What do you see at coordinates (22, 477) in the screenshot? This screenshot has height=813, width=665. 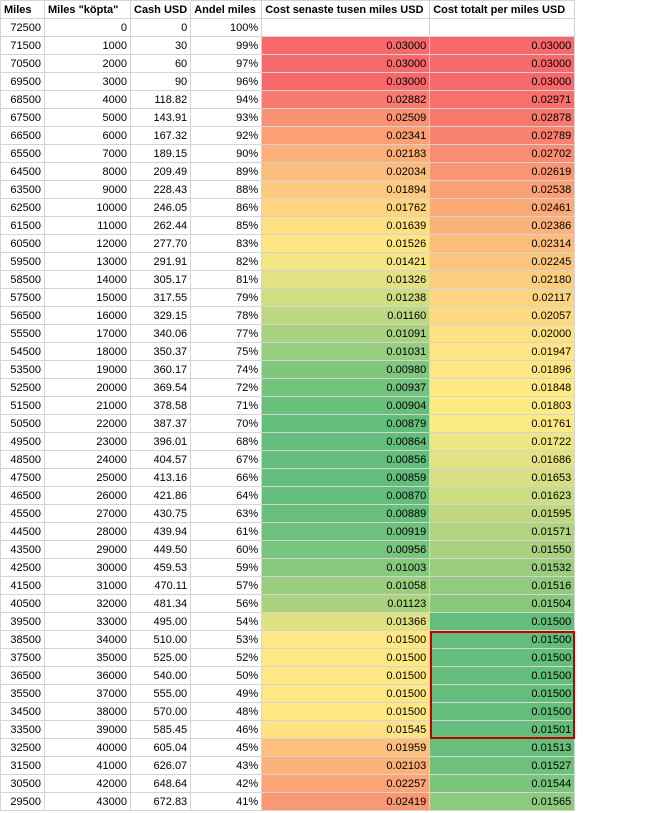 I see `cell-miles: 47500` at bounding box center [22, 477].